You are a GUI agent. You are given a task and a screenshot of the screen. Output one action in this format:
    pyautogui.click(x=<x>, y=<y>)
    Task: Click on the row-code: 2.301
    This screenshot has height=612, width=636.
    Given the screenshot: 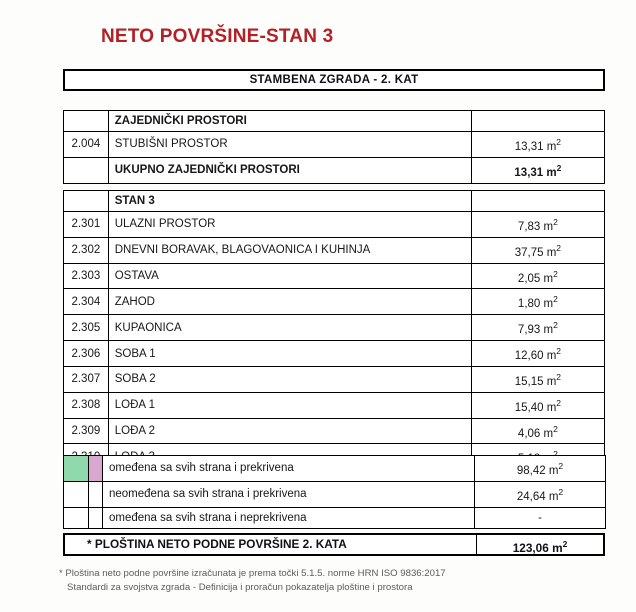 What is the action you would take?
    pyautogui.click(x=86, y=224)
    